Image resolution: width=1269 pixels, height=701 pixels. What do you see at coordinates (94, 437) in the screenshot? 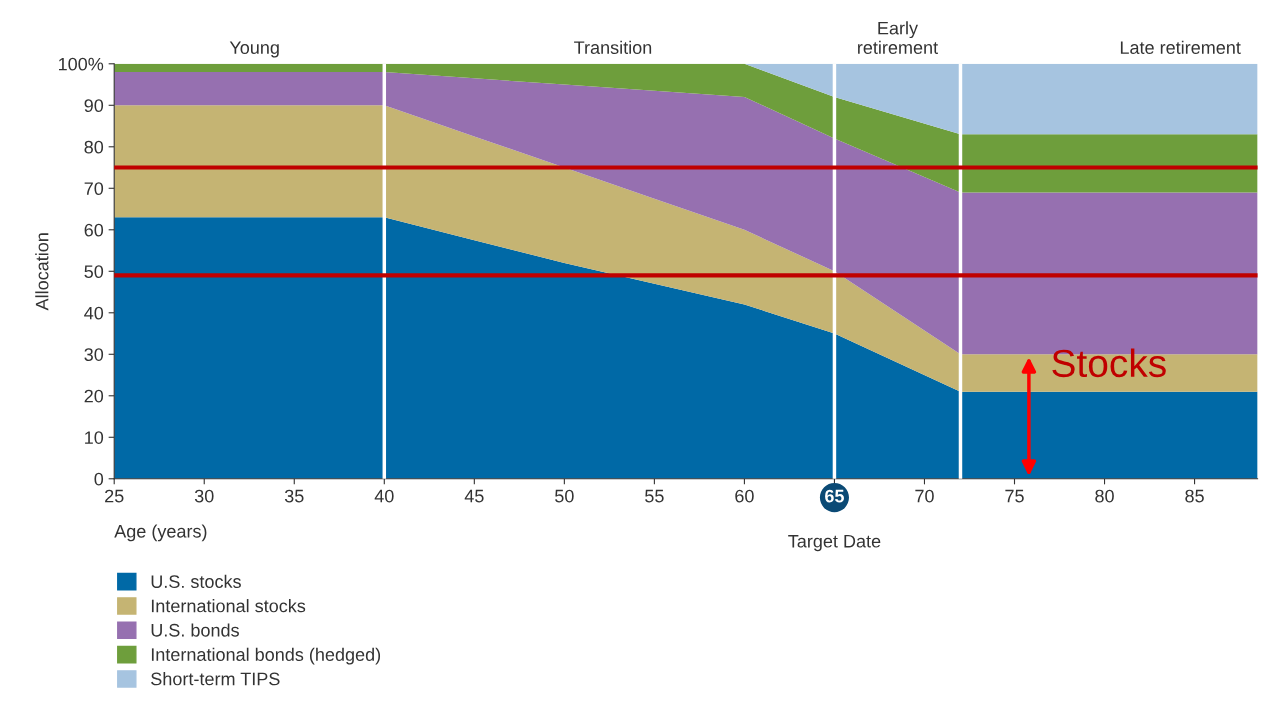
I see `y-tick-label: 10` at bounding box center [94, 437].